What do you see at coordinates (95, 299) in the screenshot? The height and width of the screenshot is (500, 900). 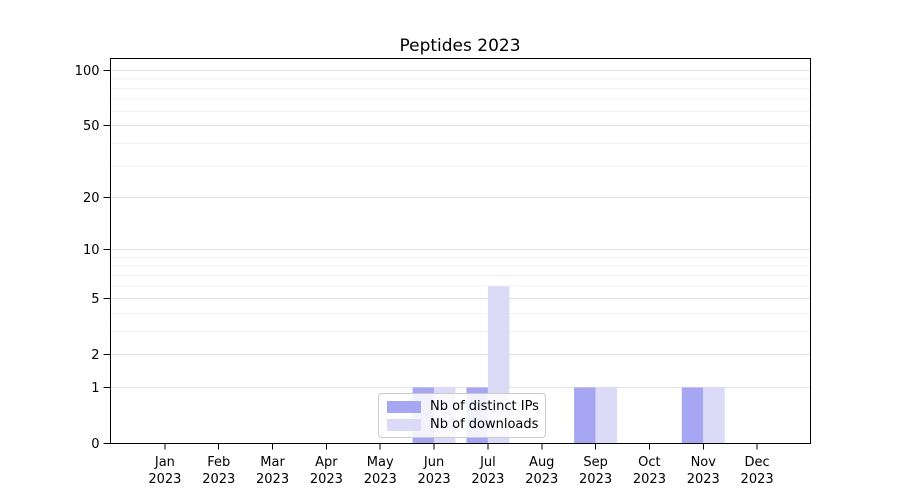 I see `y-tick-label: 5` at bounding box center [95, 299].